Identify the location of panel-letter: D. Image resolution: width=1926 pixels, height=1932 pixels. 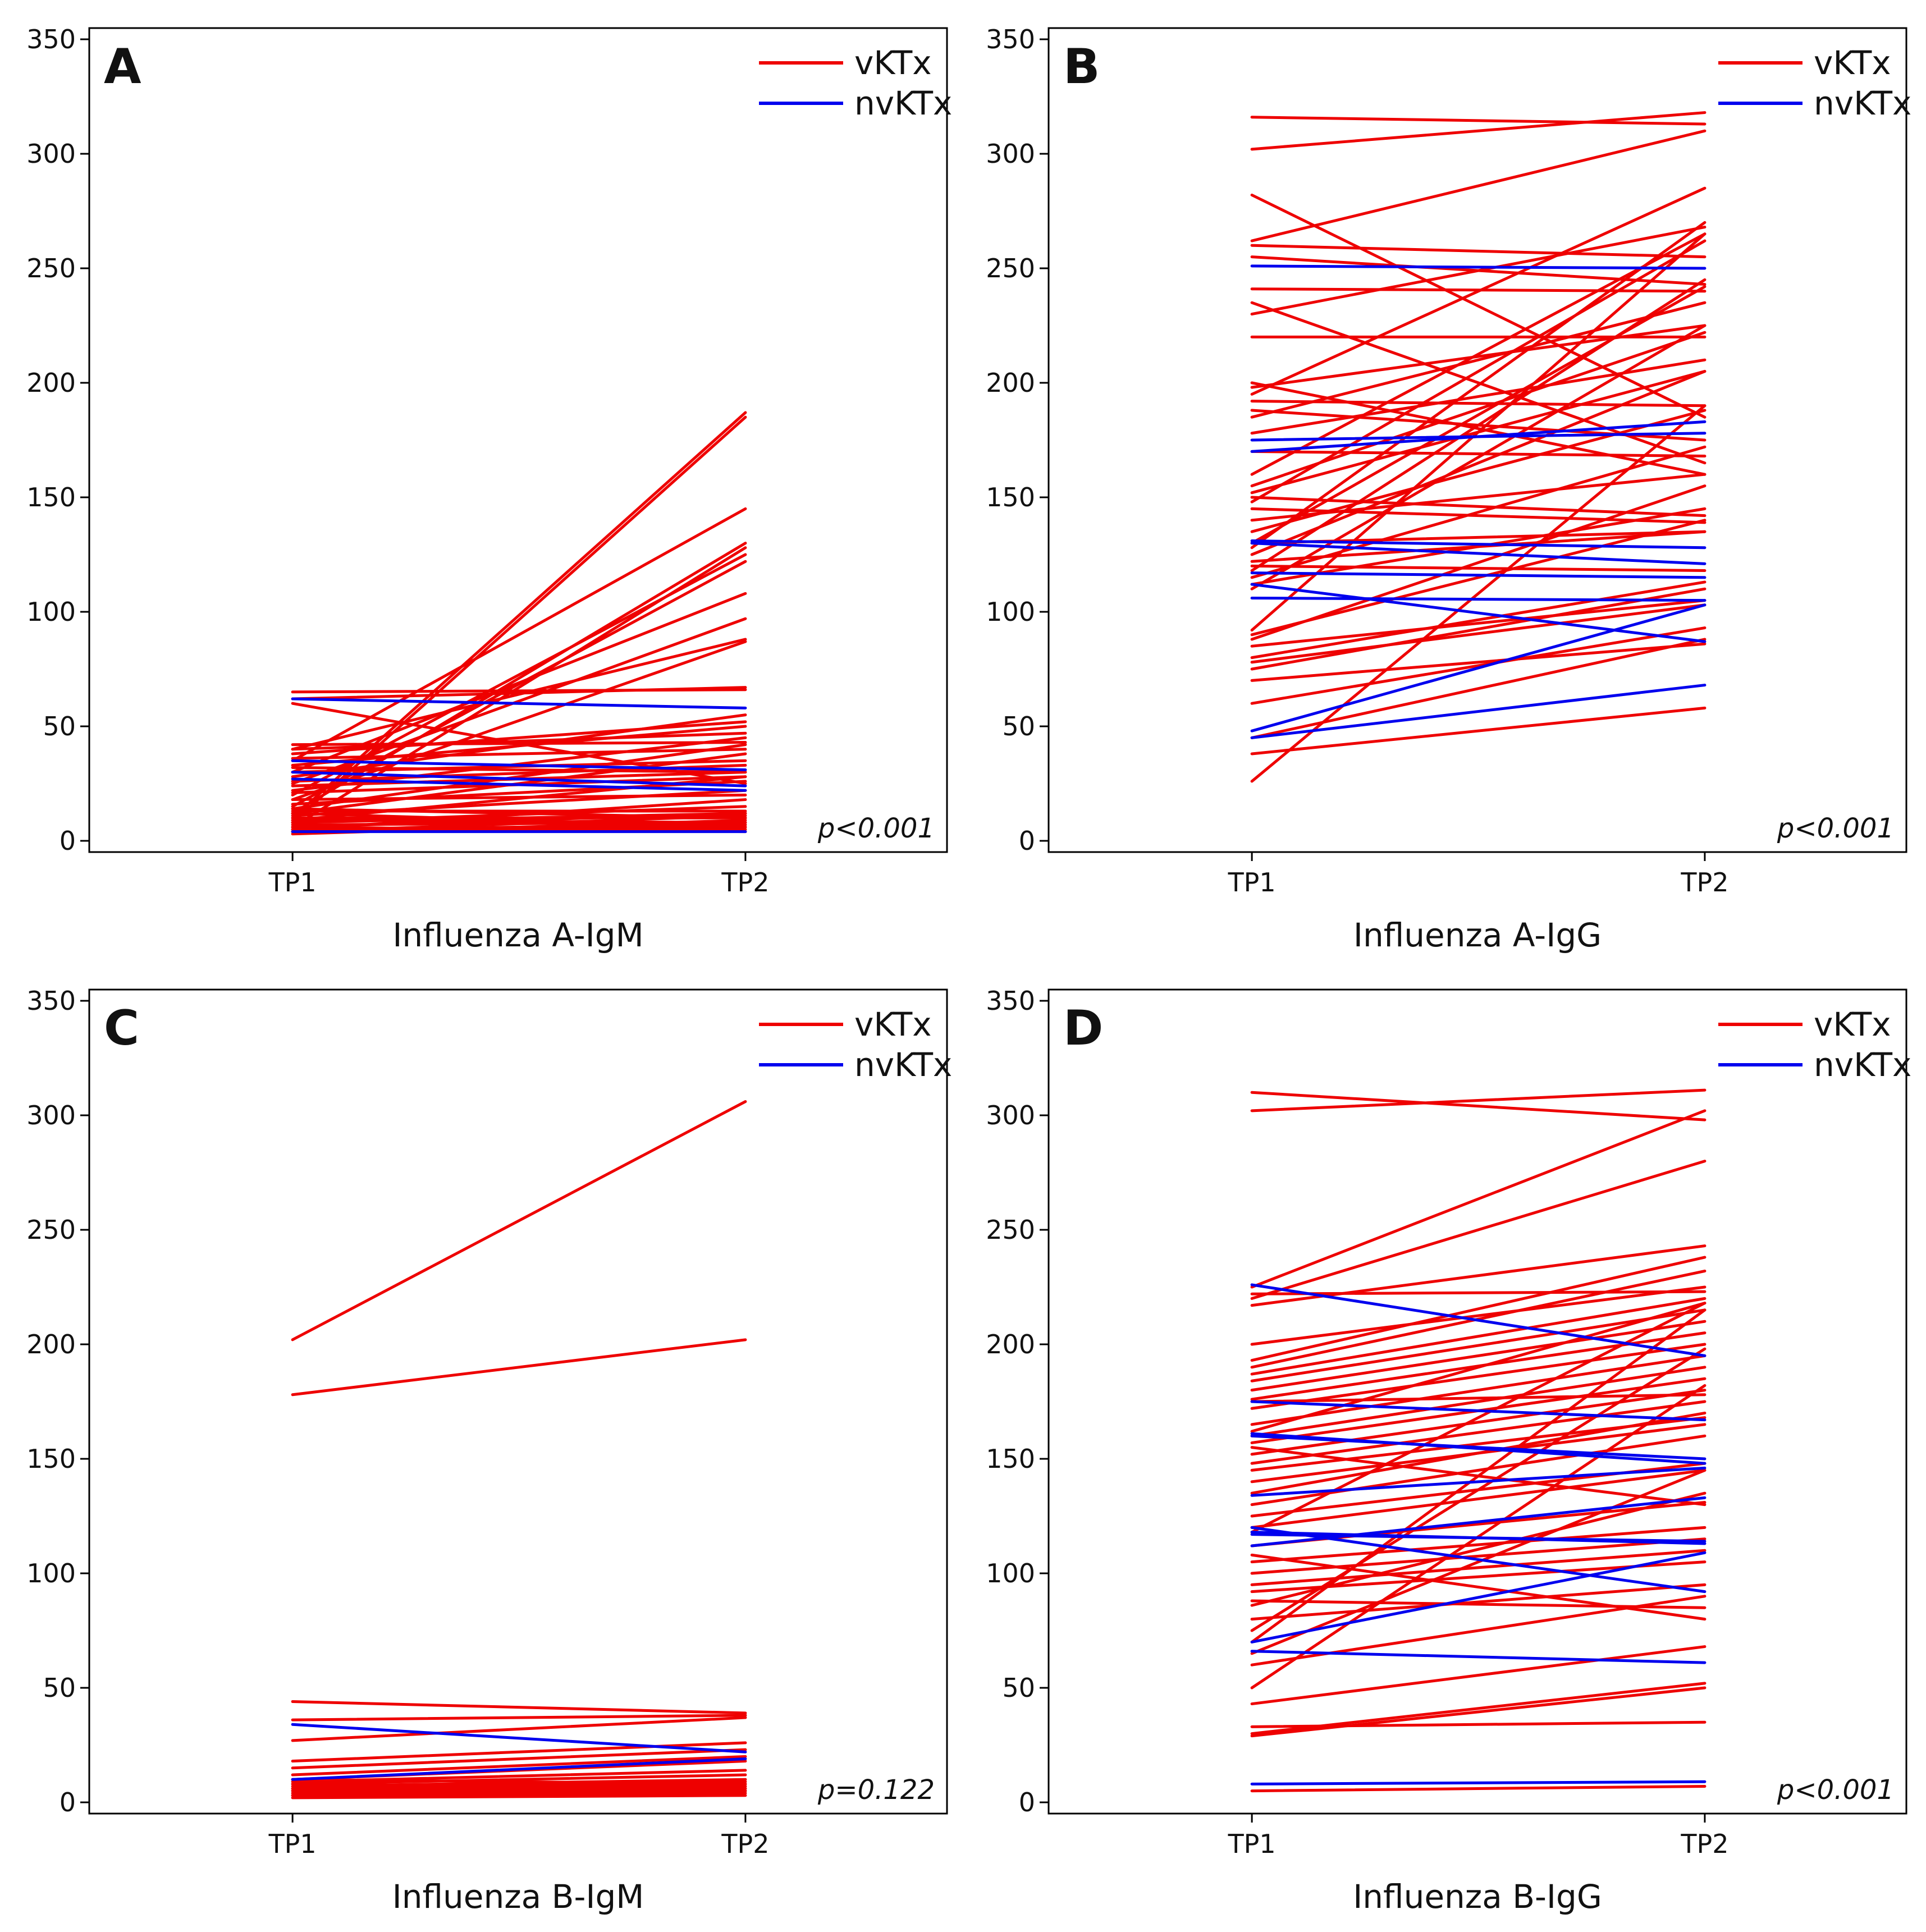
(1083, 1028).